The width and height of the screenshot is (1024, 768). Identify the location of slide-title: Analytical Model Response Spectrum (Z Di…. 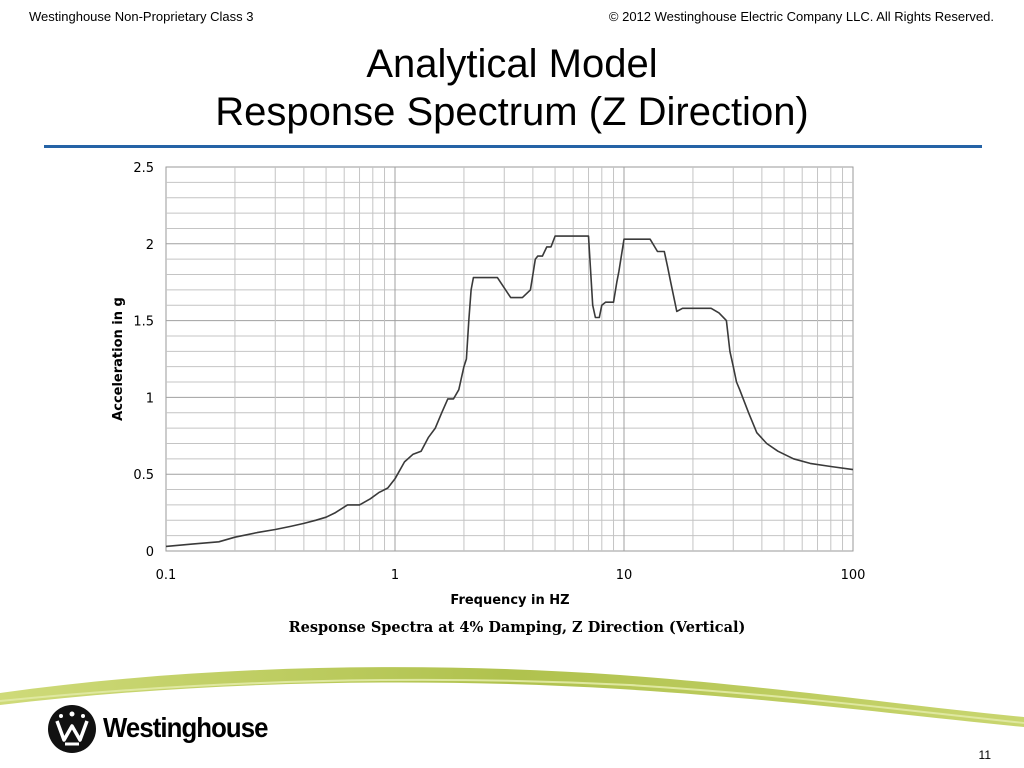
(512, 88).